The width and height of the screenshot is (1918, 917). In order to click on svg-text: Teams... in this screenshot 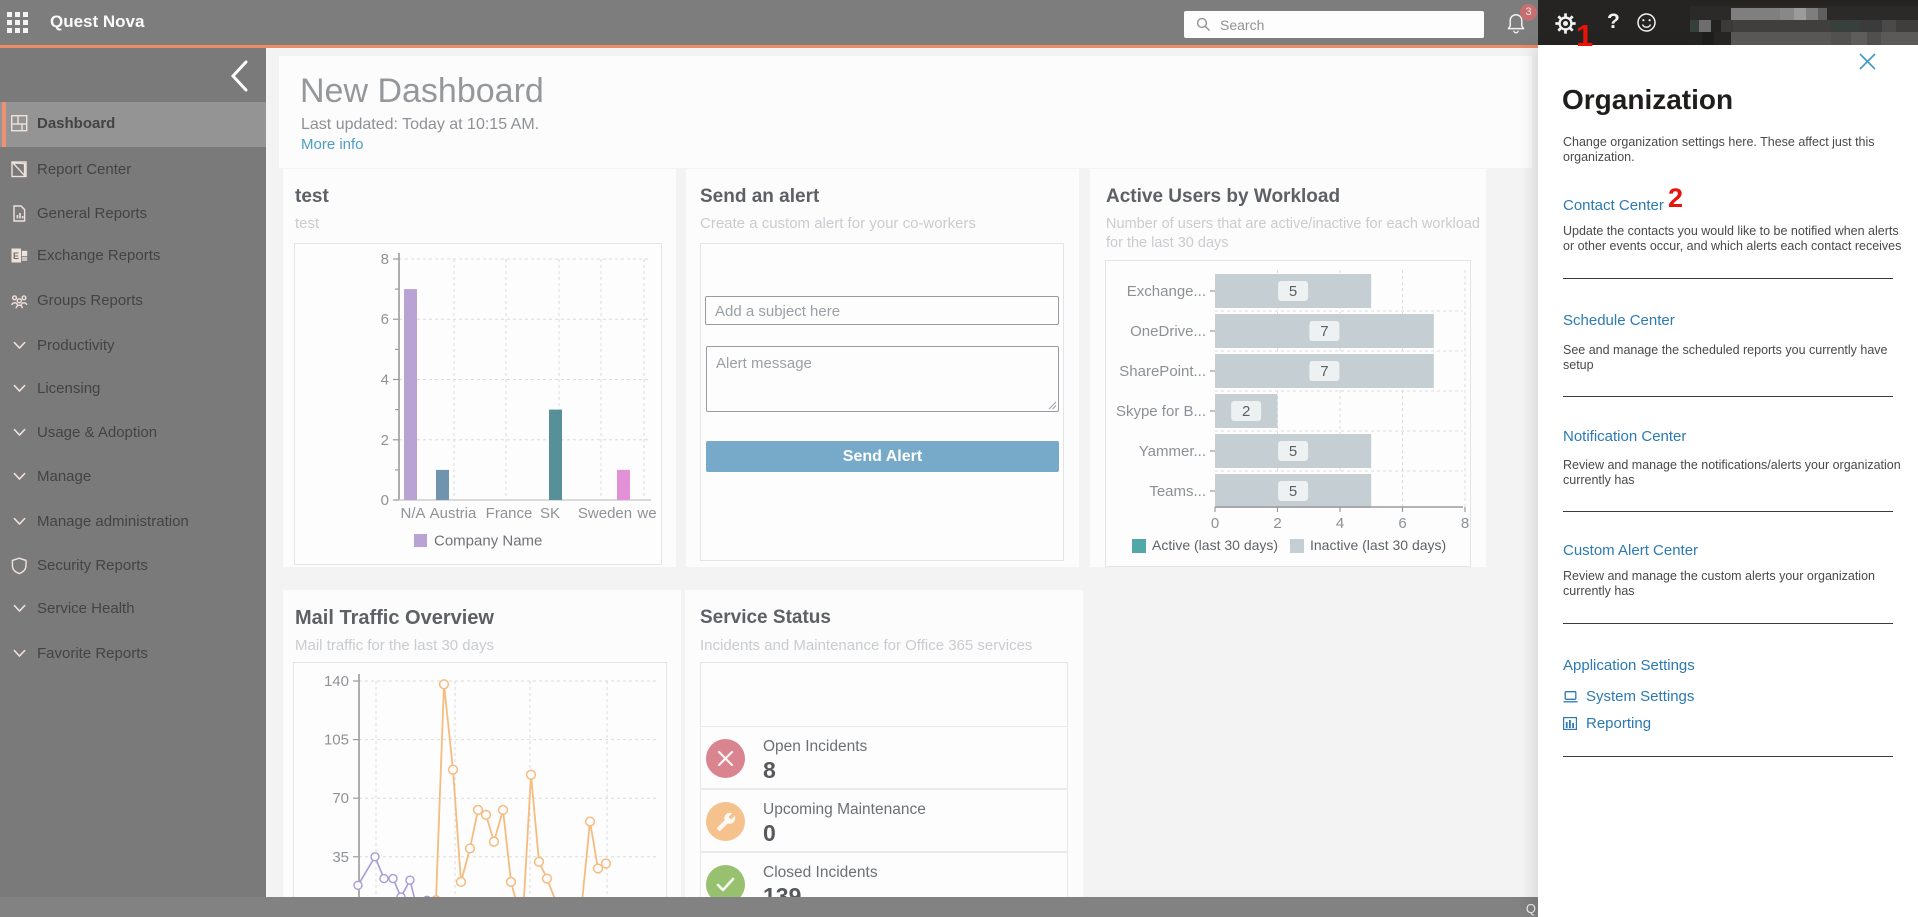, I will do `click(1177, 491)`.